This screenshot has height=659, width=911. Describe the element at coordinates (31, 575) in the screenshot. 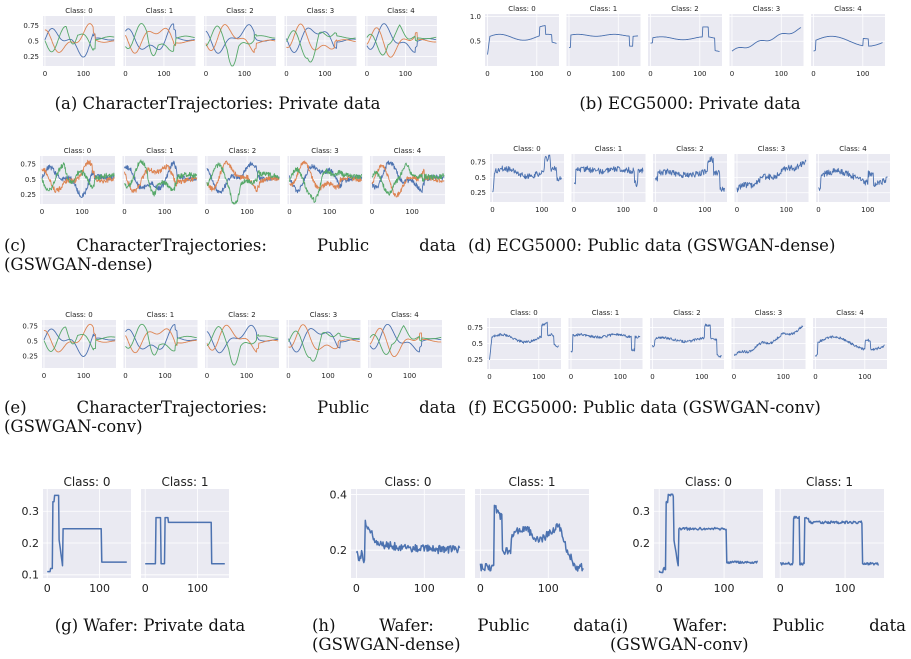

I see `y-tick-label: 0.1` at that location.